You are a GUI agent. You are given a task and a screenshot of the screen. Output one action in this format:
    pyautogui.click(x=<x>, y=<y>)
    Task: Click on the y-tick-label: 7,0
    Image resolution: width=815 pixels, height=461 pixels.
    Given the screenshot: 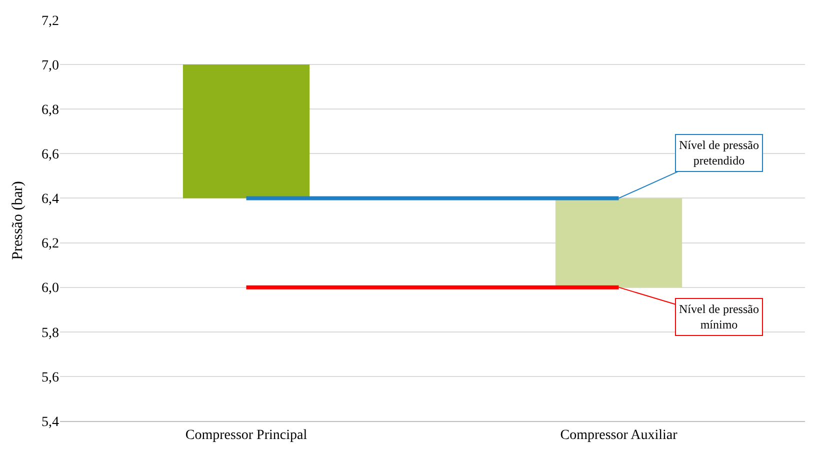 What is the action you would take?
    pyautogui.click(x=50, y=66)
    